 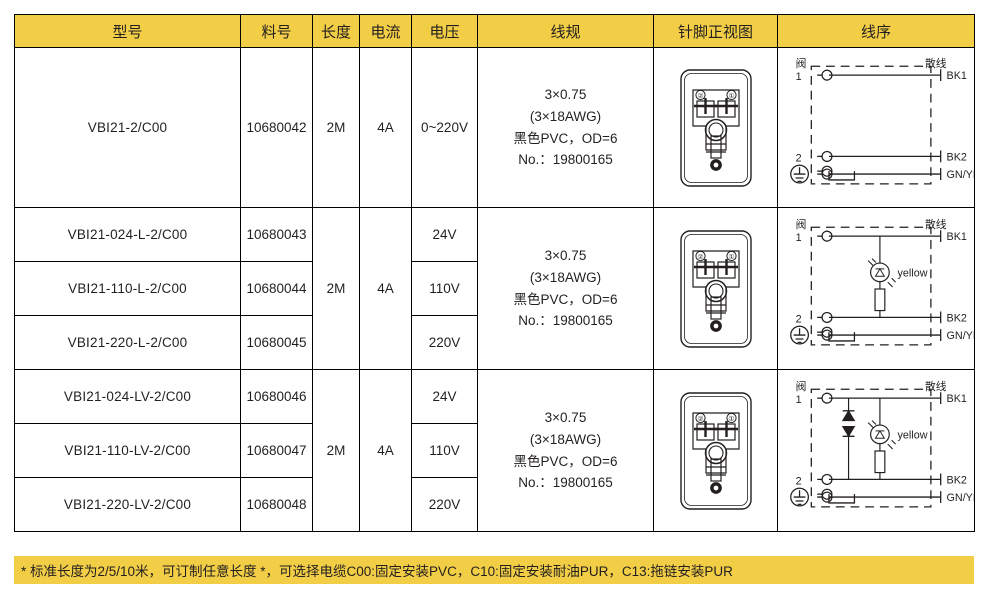 I want to click on cell-current: 4A, so click(x=385, y=127).